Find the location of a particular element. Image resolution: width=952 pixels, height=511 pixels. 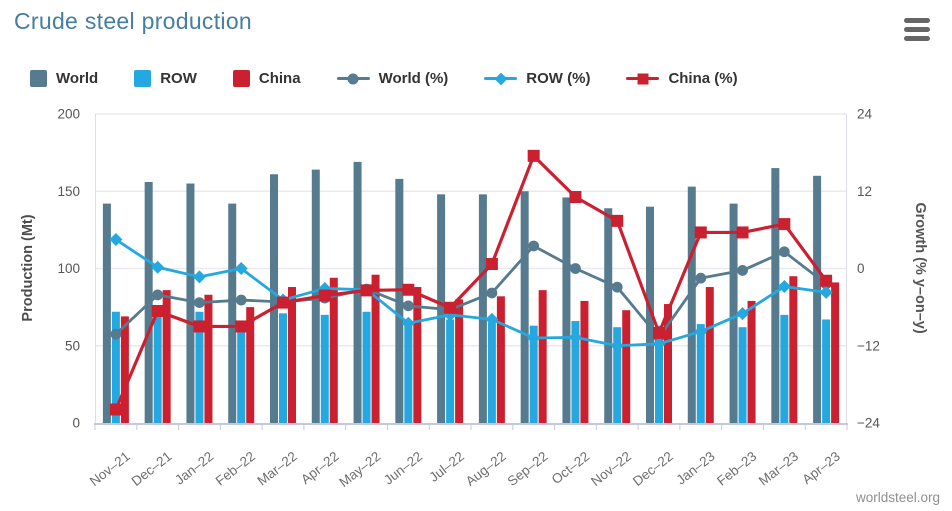

worldsteel-link: worldsteel.org is located at coordinates (897, 497).